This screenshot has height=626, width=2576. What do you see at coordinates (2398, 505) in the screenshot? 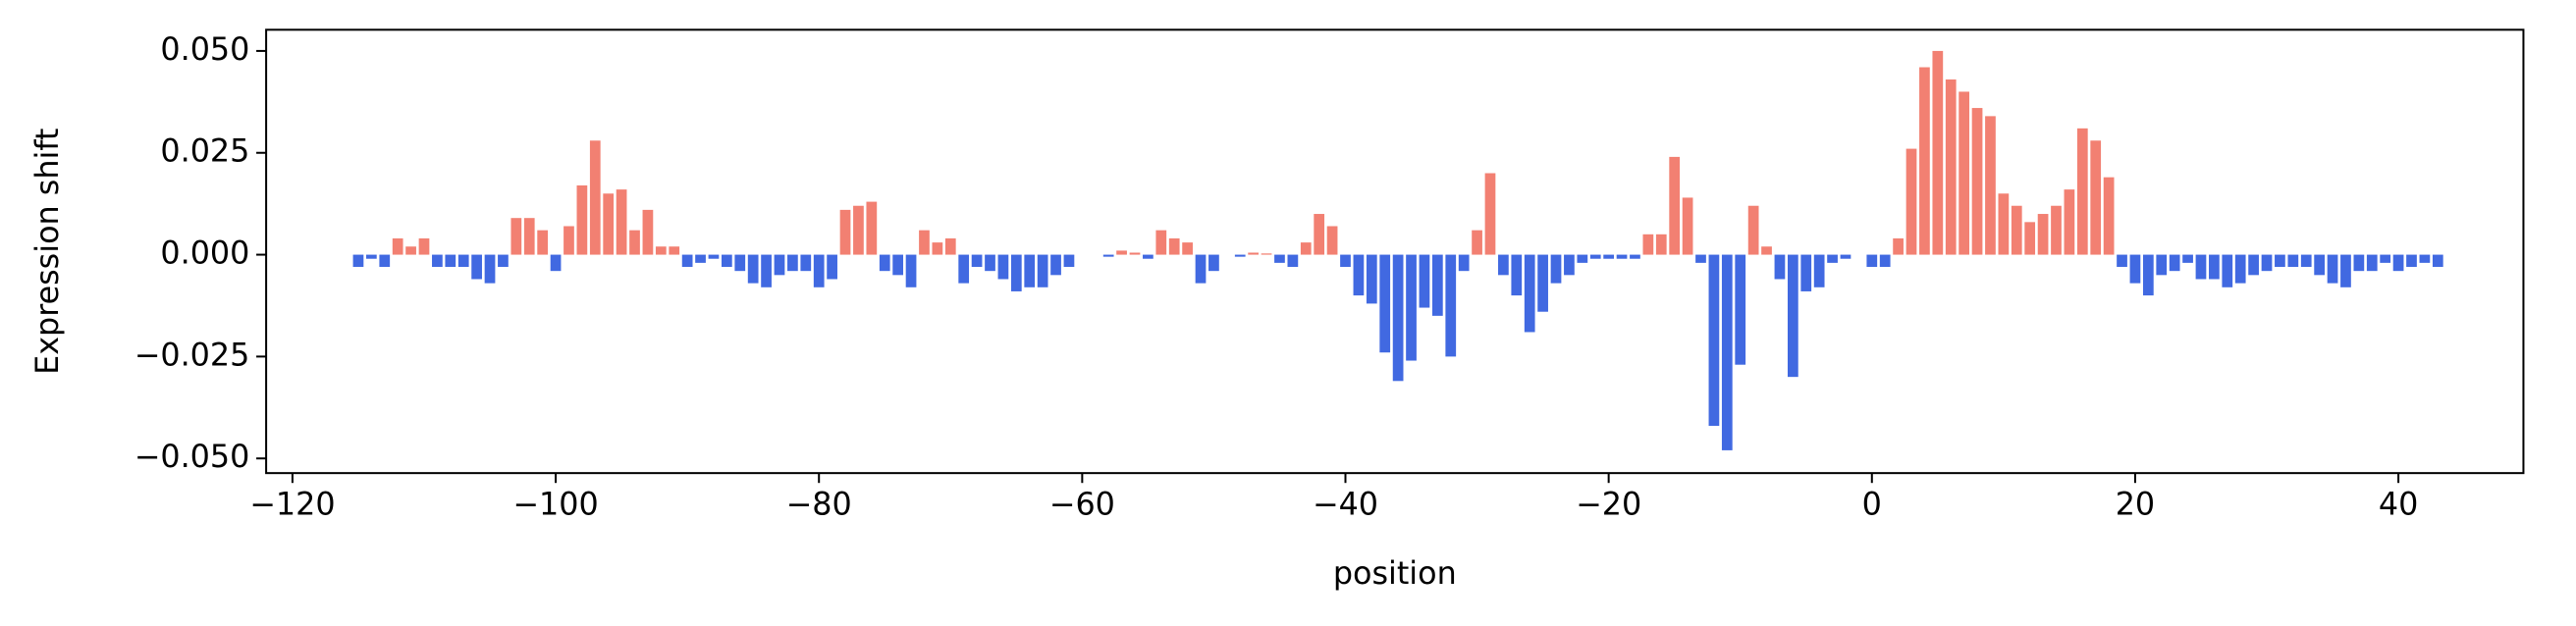
I see `x-tick-label: 40` at bounding box center [2398, 505].